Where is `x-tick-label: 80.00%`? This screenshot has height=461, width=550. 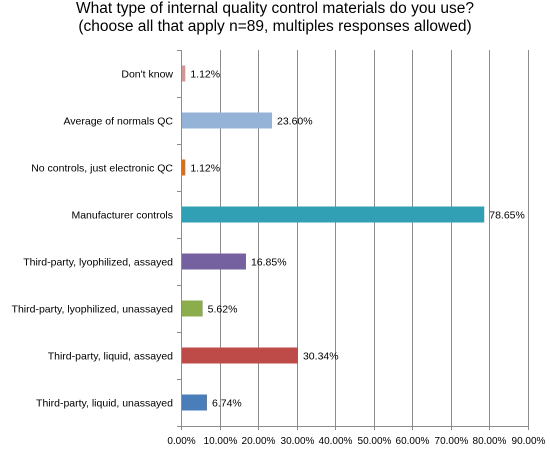 x-tick-label: 80.00% is located at coordinates (490, 441).